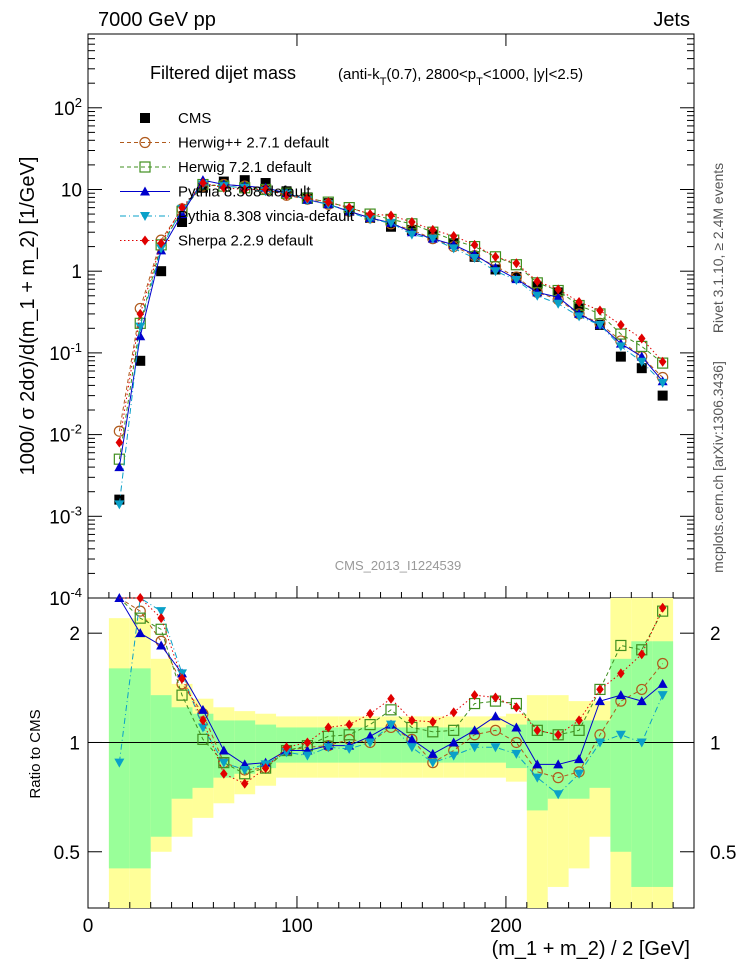 This screenshot has width=746, height=972. What do you see at coordinates (194, 118) in the screenshot?
I see `legend-label: CMS` at bounding box center [194, 118].